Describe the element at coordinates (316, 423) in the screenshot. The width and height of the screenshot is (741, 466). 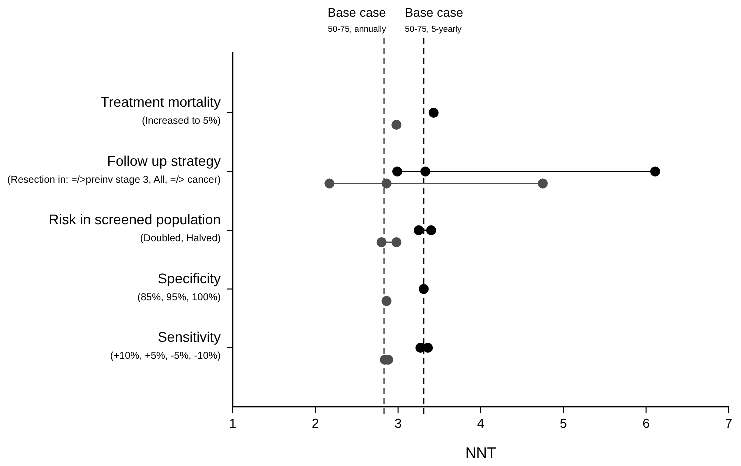
I see `x-tick-label: 2` at that location.